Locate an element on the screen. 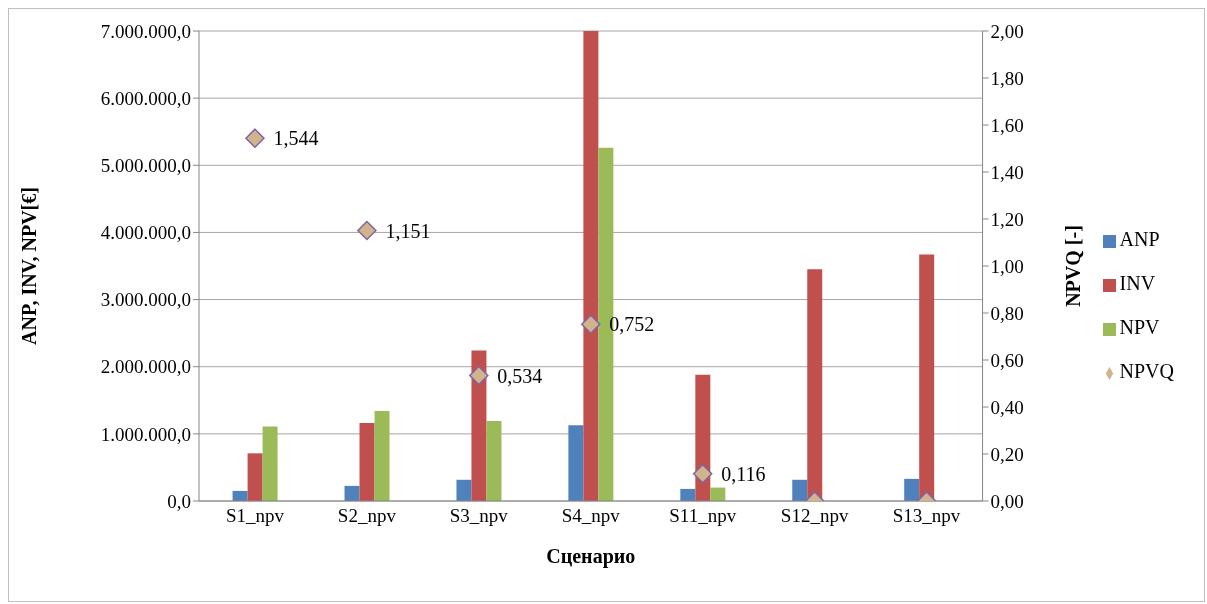 The height and width of the screenshot is (604, 1207). y2-tick-label: 0,00 is located at coordinates (1007, 501).